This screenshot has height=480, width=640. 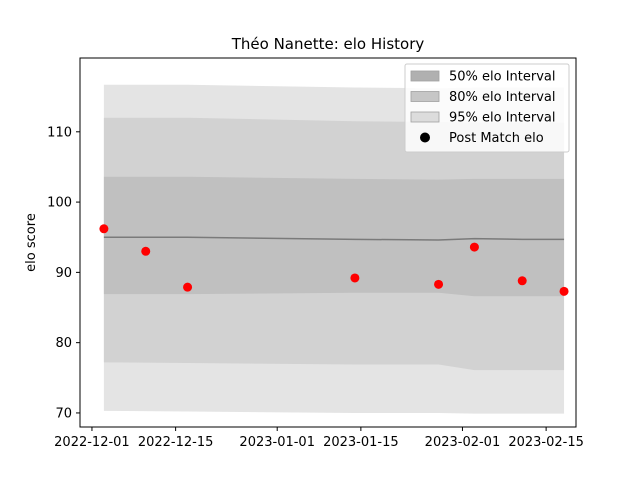 What do you see at coordinates (63, 343) in the screenshot?
I see `y-tick-label: 80` at bounding box center [63, 343].